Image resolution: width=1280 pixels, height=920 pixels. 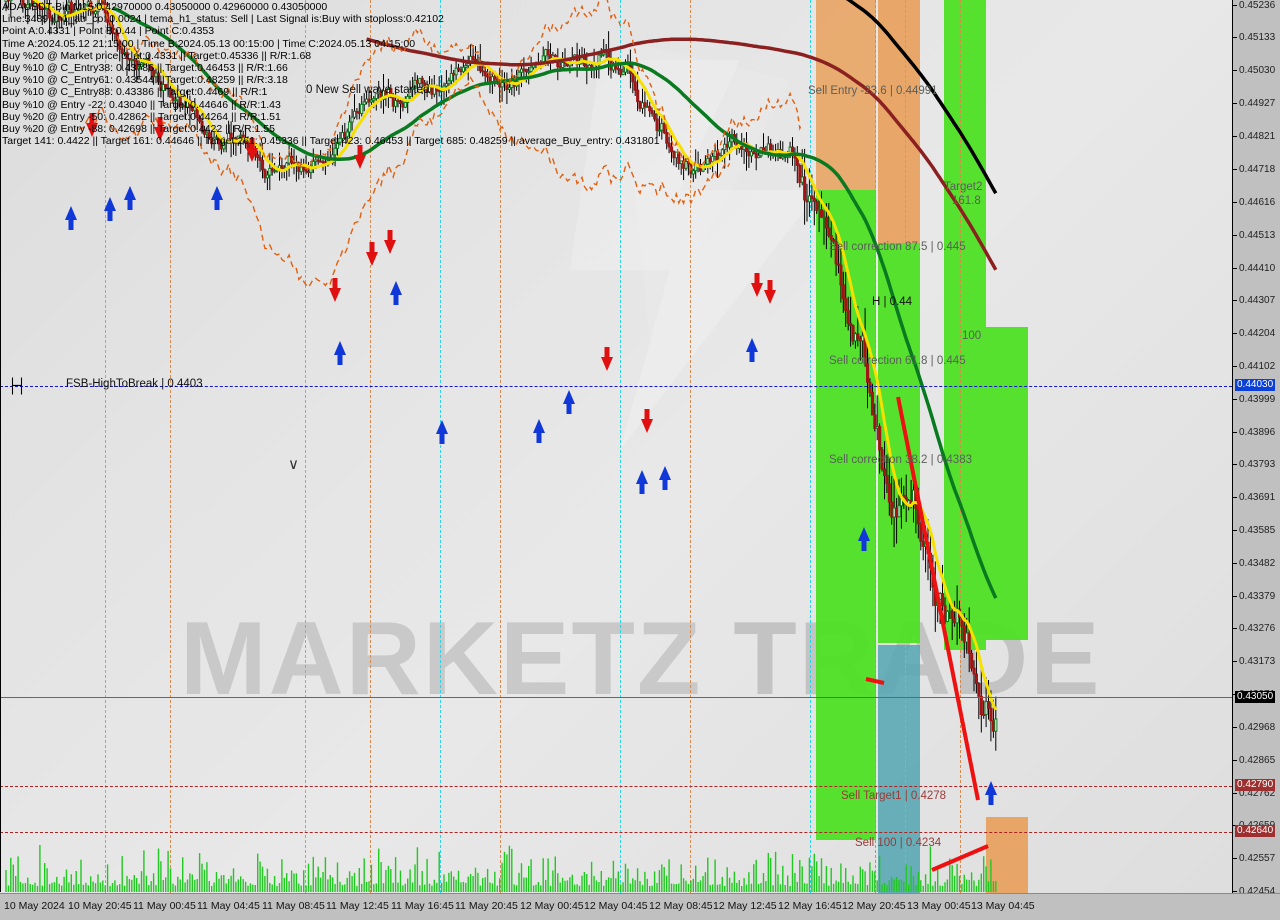 I want to click on target2-label: Target2, so click(x=963, y=187).